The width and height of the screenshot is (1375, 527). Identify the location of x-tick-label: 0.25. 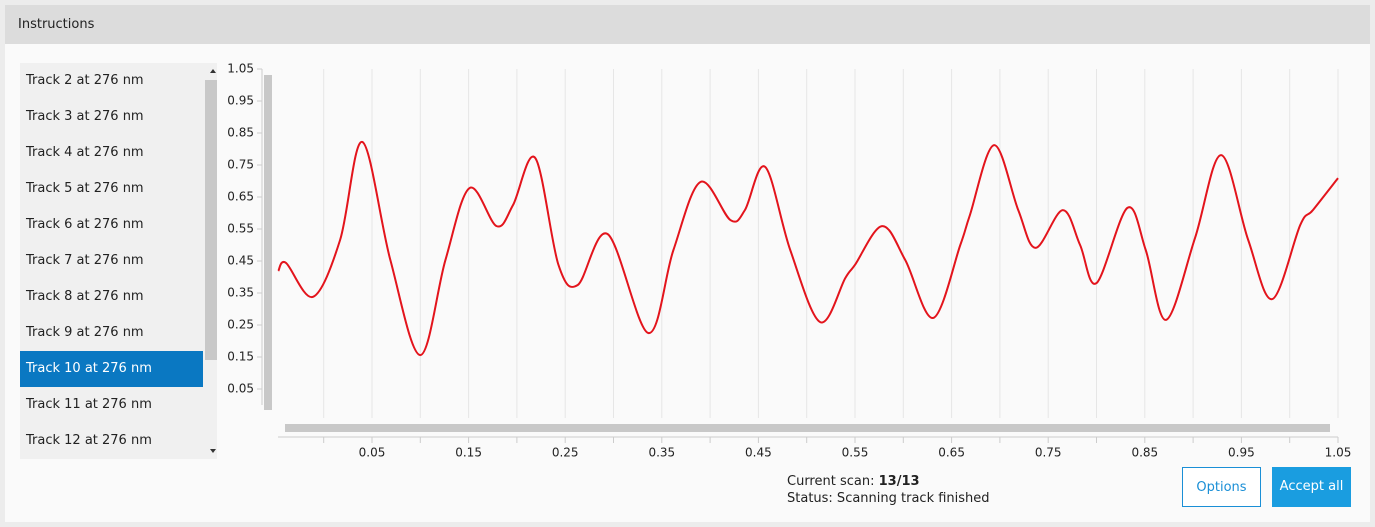
(565, 453).